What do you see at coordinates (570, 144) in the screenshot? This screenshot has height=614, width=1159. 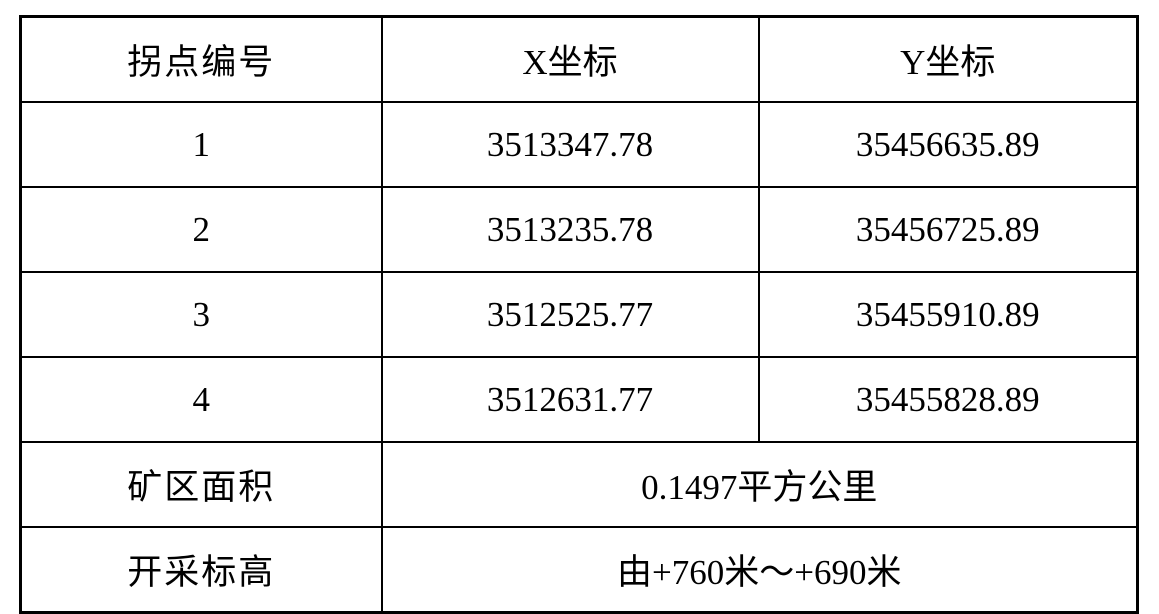 I see `x-coordinate-cell: 3513347.78` at bounding box center [570, 144].